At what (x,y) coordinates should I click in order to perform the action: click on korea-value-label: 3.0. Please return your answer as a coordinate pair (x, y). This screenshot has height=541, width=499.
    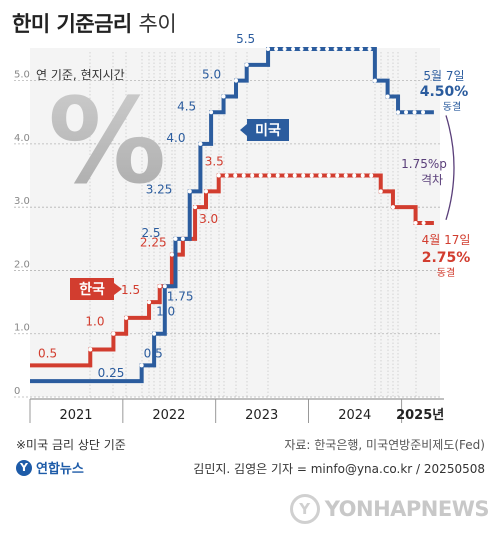
    Looking at the image, I should click on (208, 219).